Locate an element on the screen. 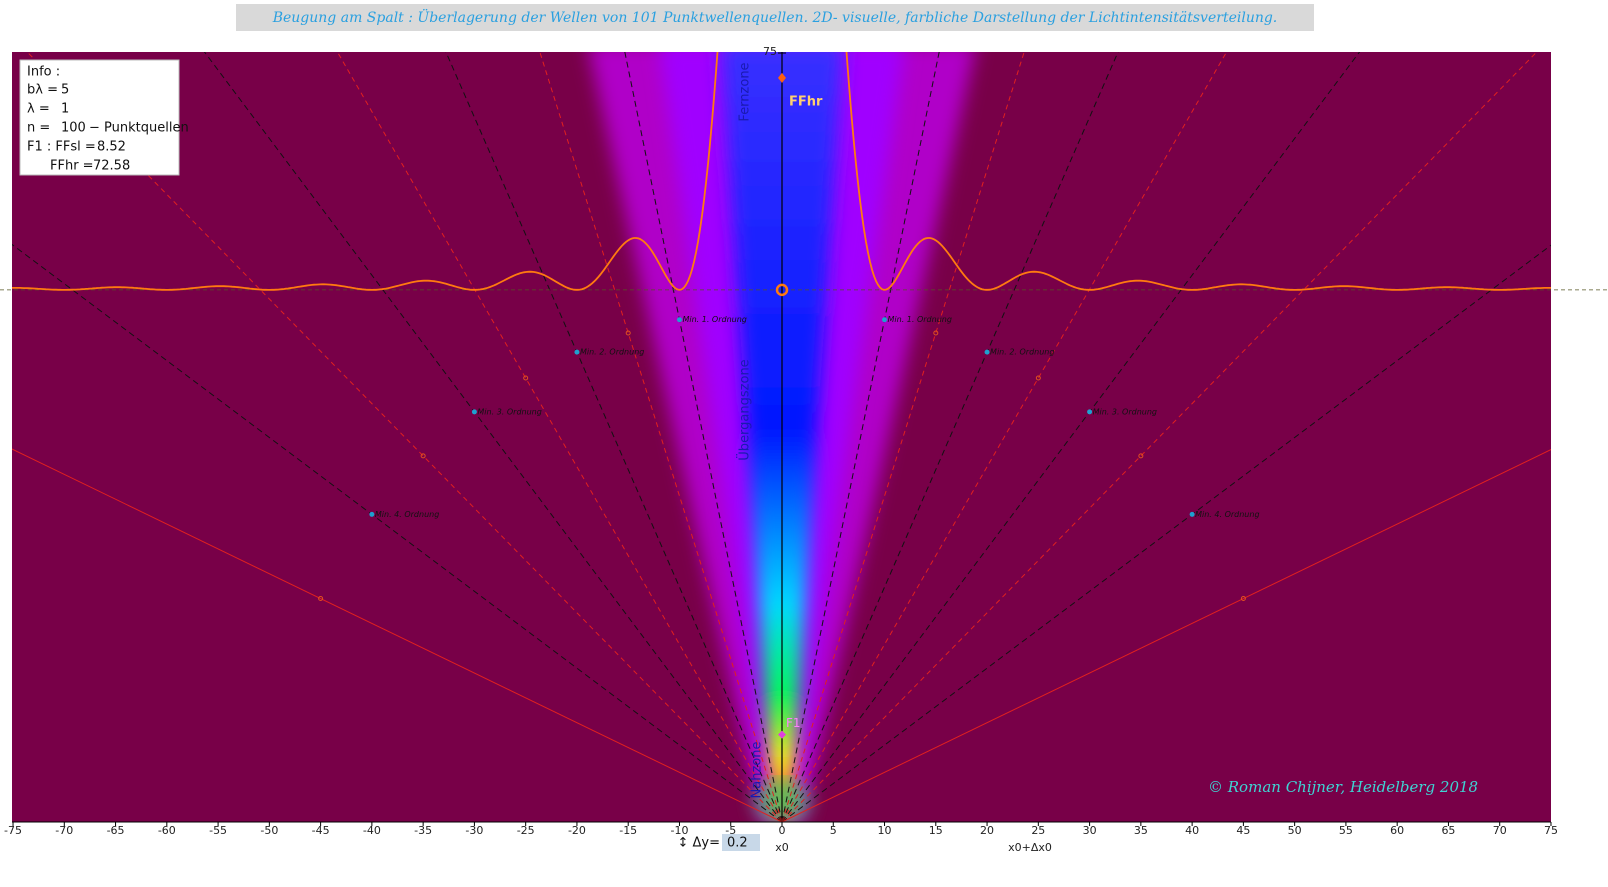 This screenshot has height=887, width=1608. x-tick-label: 70 is located at coordinates (1500, 830).